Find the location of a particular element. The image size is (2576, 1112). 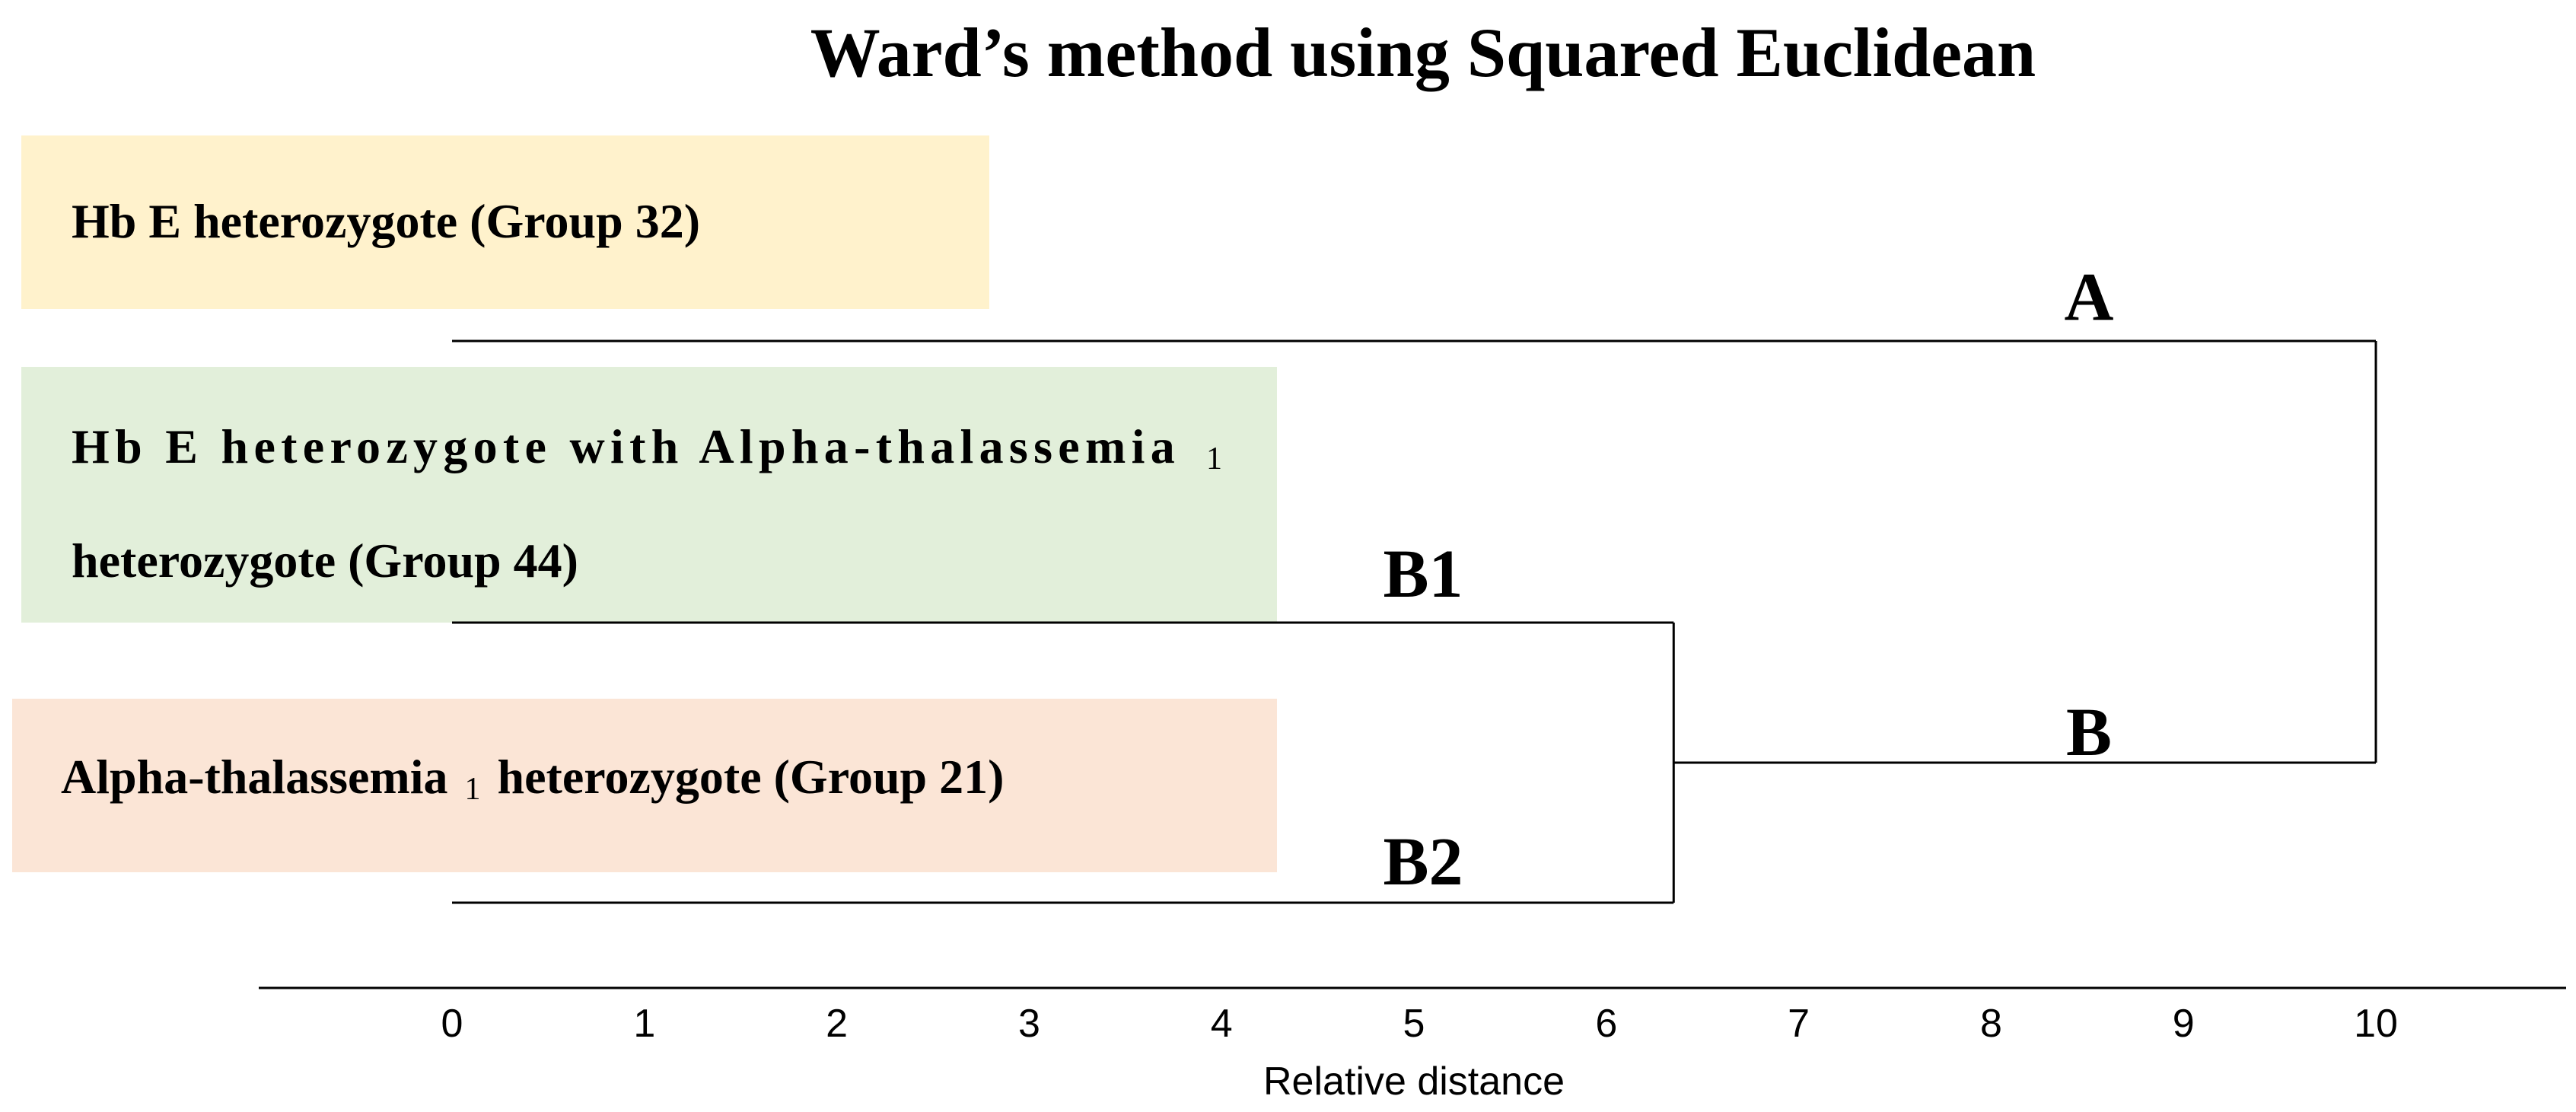

x-tick-label-0: 0 is located at coordinates (452, 1024).